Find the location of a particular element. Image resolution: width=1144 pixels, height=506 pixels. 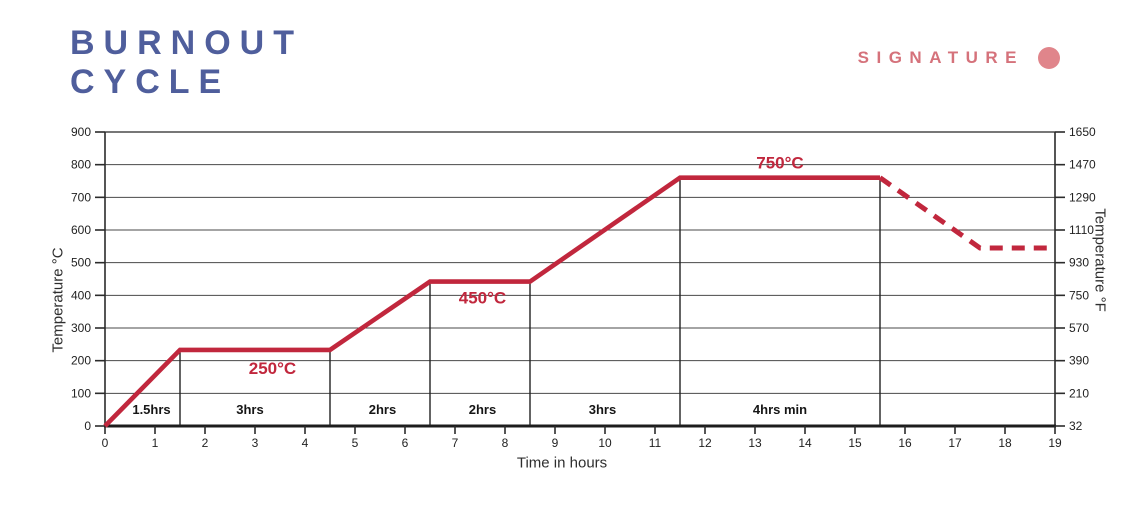

page-title: BURNOUT CYCLE is located at coordinates (186, 63).